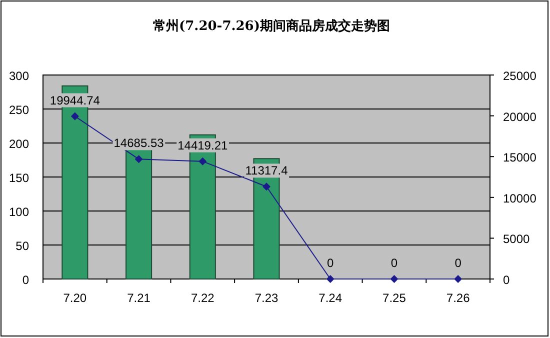  What do you see at coordinates (75, 298) in the screenshot?
I see `x-tick-label: 7.20` at bounding box center [75, 298].